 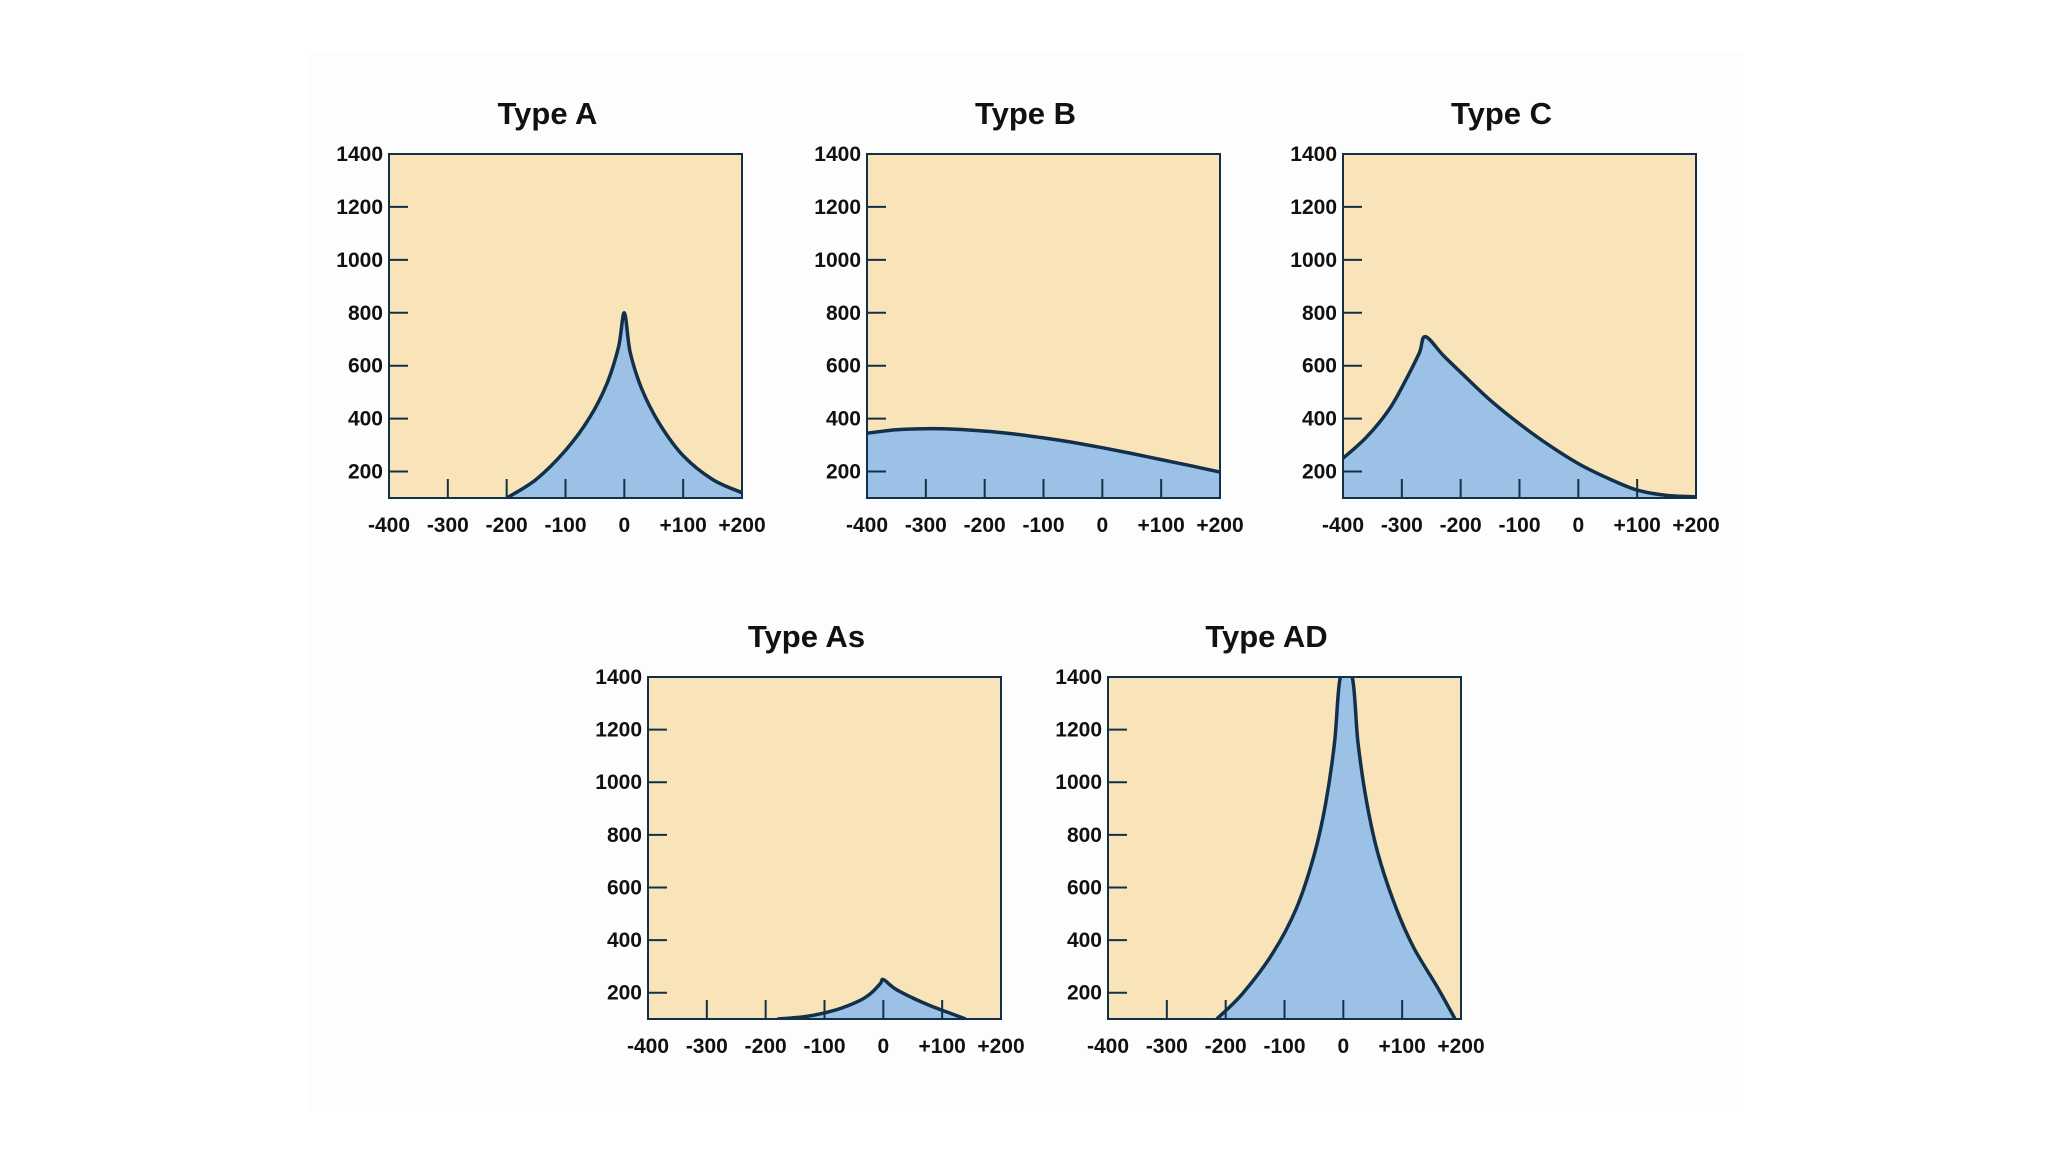 What do you see at coordinates (548, 113) in the screenshot?
I see `chart-title: Type A` at bounding box center [548, 113].